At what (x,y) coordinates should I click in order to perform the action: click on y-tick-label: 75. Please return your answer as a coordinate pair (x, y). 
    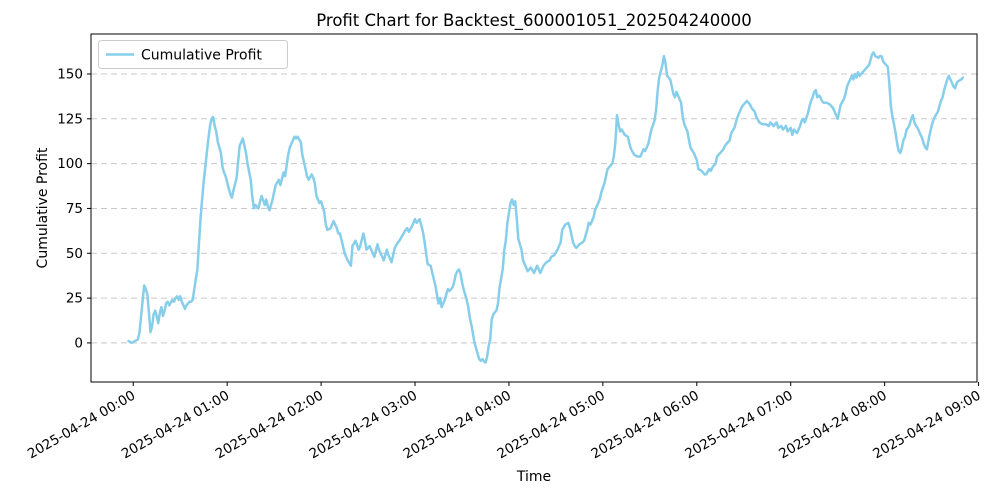
    Looking at the image, I should click on (74, 209).